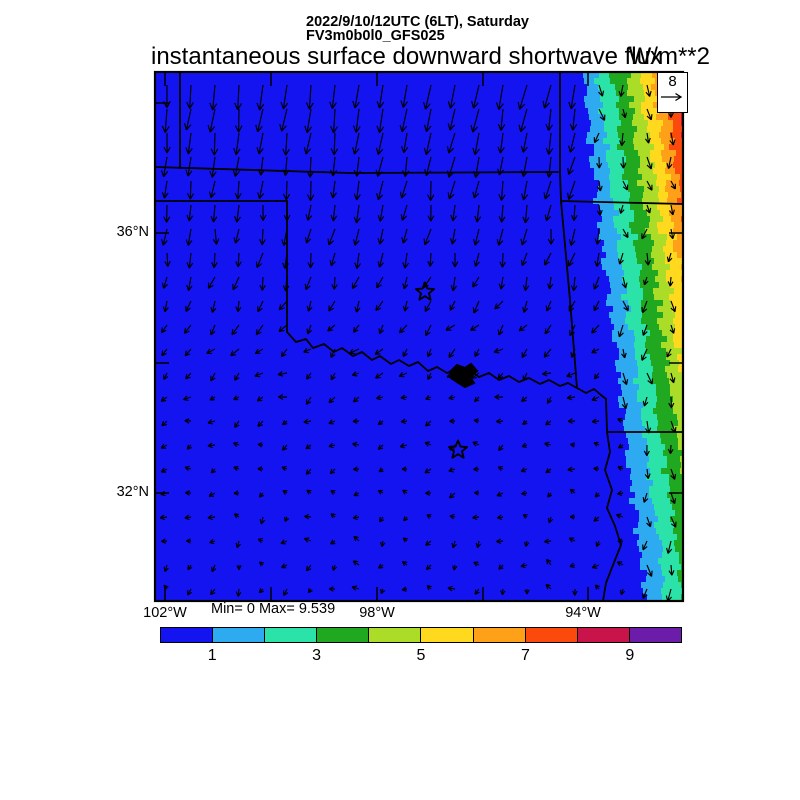 Image resolution: width=800 pixels, height=800 pixels. I want to click on colorbar-tick-label: 1, so click(212, 655).